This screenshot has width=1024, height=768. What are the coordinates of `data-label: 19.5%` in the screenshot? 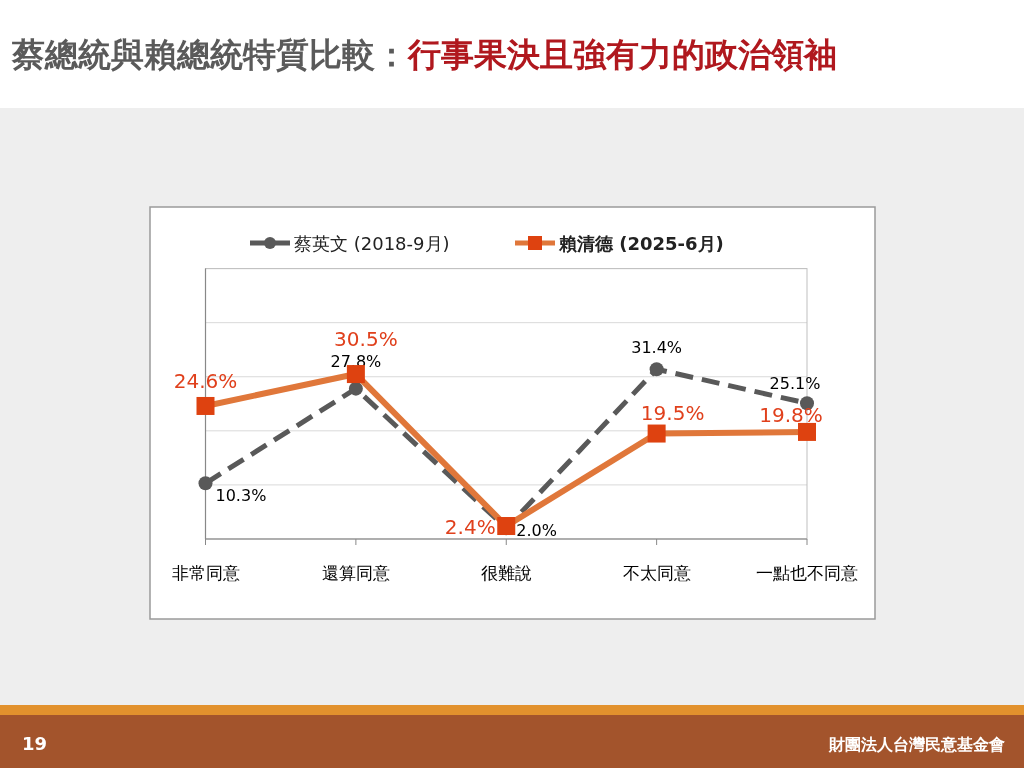 It's located at (672, 412).